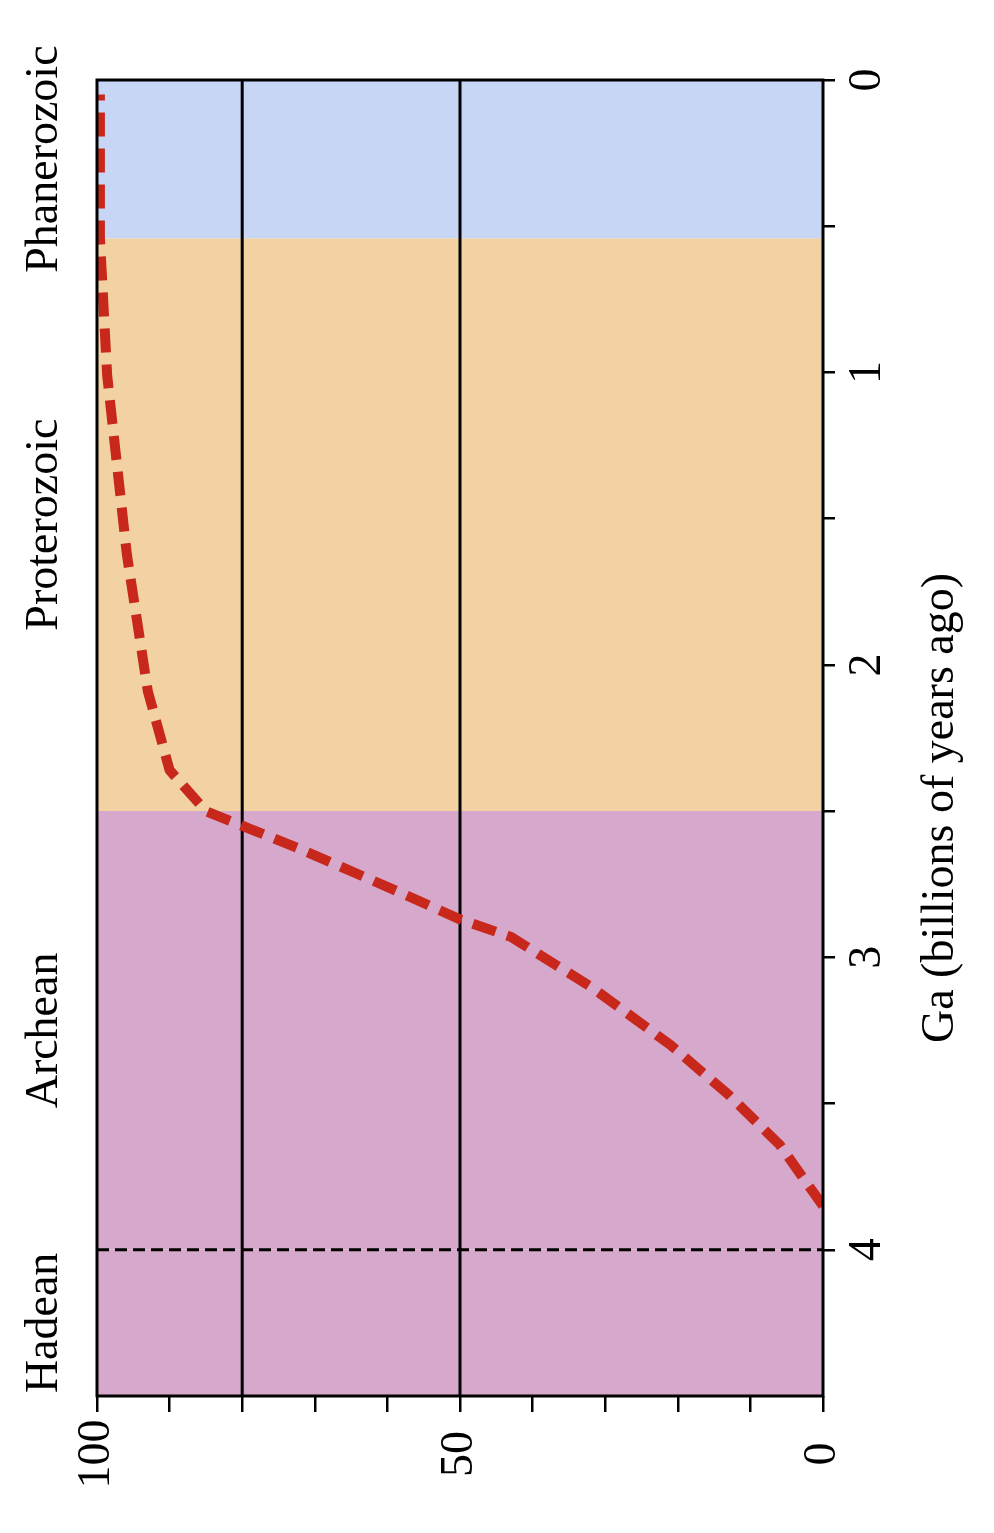 The height and width of the screenshot is (1533, 994). What do you see at coordinates (938, 808) in the screenshot?
I see `y-axis-title: Ga (billions of years ago)` at bounding box center [938, 808].